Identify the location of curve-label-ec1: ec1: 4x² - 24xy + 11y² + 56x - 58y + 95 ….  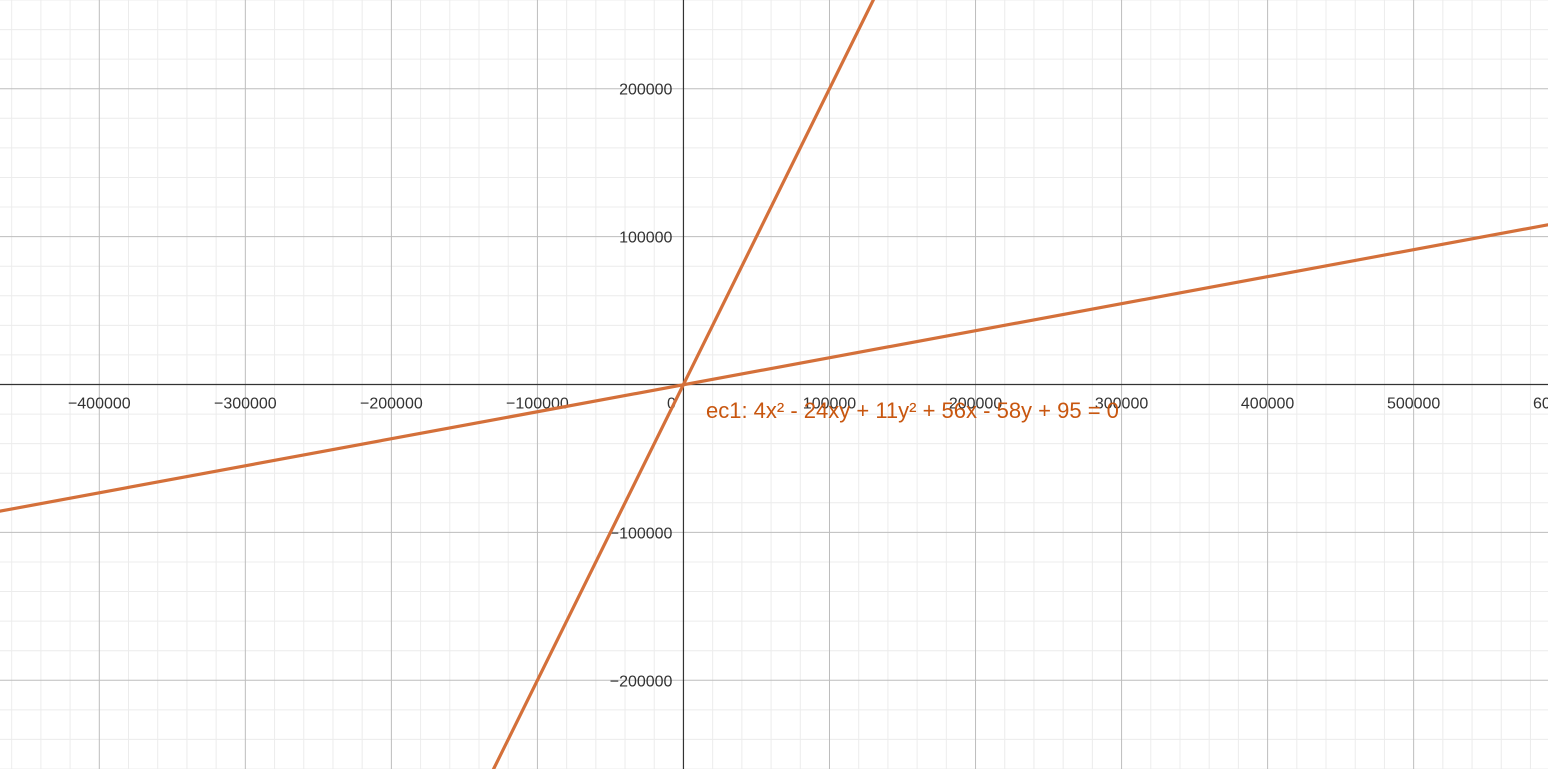
(912, 410).